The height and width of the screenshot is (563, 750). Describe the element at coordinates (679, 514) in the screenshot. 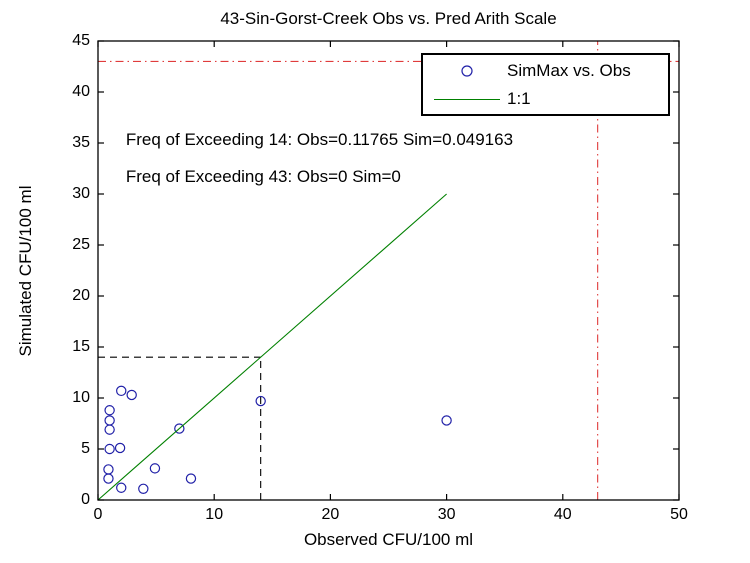

I see `x-tick-label: 50` at that location.